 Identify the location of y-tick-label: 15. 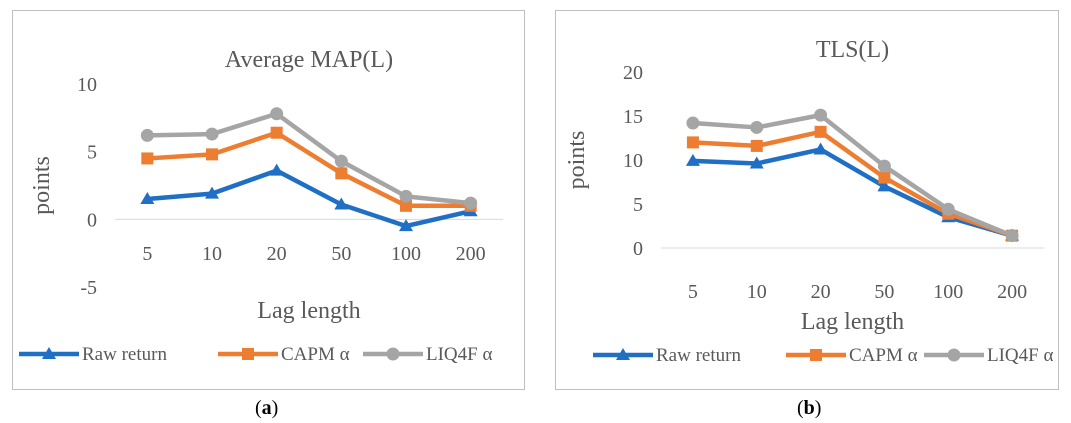
(633, 117).